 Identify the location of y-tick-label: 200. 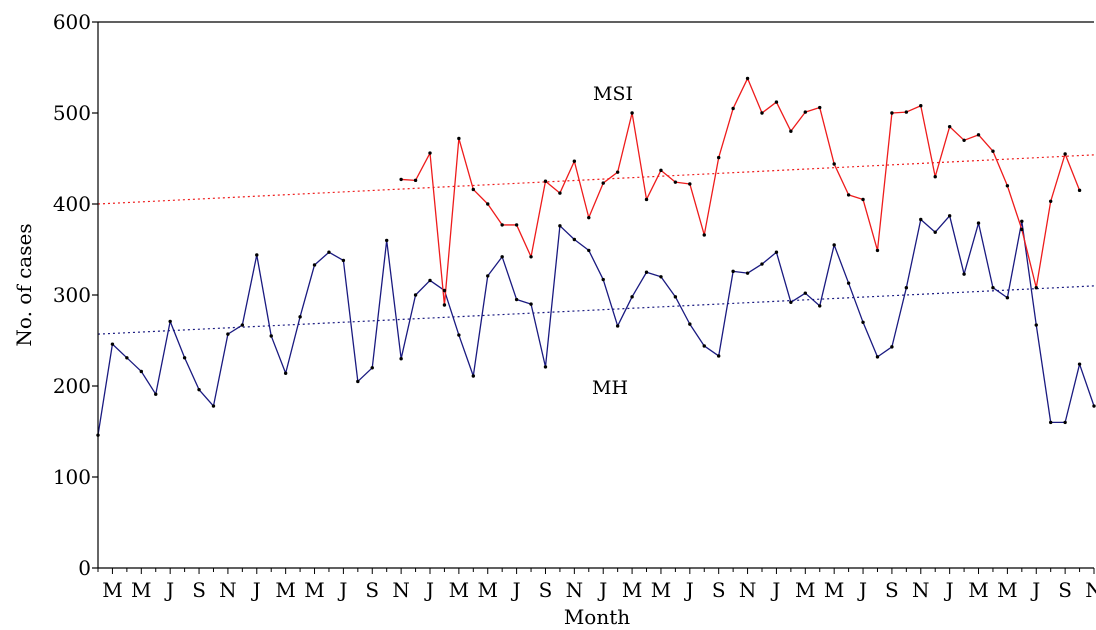
(72, 386).